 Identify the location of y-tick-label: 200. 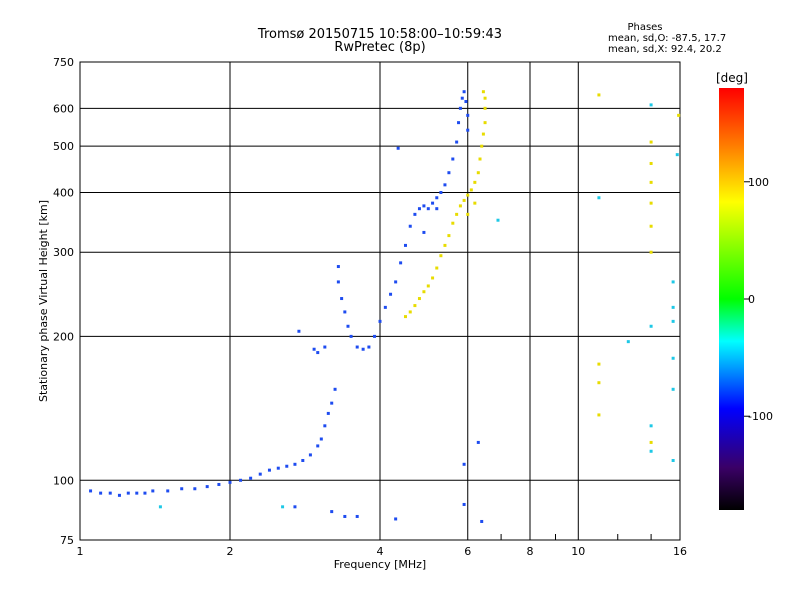
(63, 336).